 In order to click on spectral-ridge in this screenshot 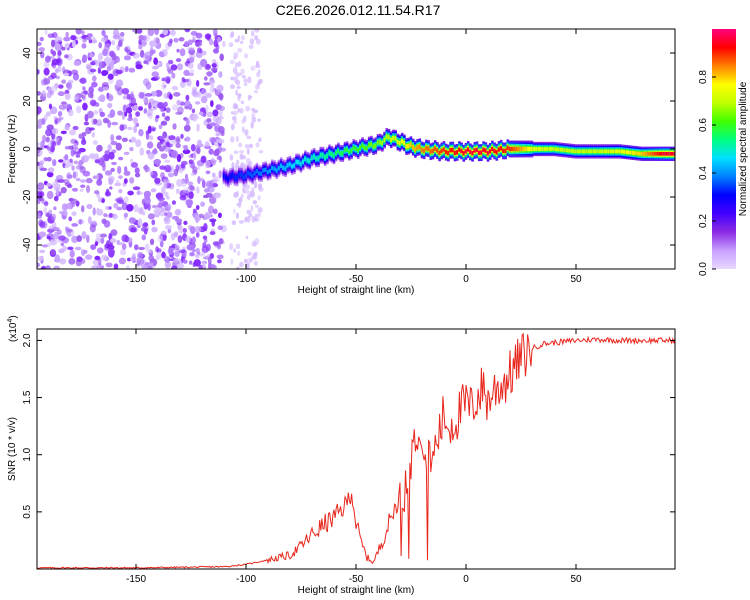, I will do `click(448, 158)`.